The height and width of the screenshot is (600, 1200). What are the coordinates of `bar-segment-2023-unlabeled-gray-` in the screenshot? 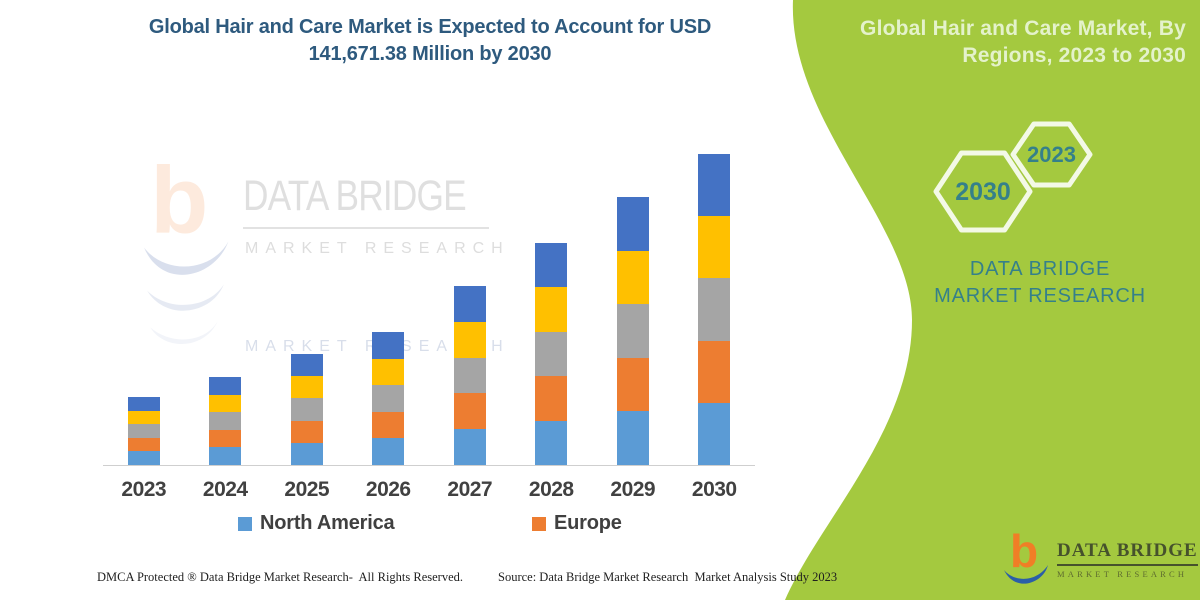 It's located at (143, 431).